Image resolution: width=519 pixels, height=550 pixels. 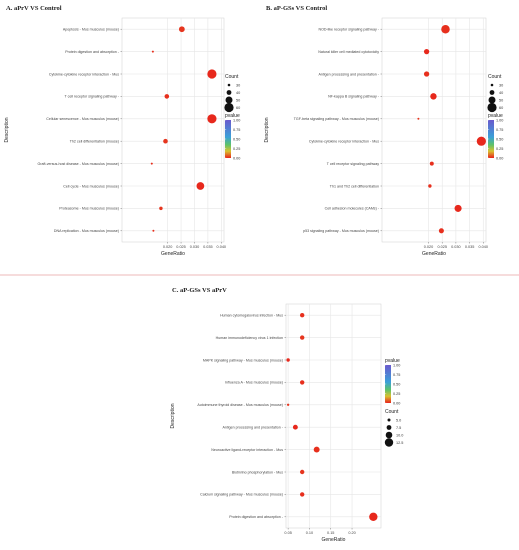 What do you see at coordinates (398, 428) in the screenshot?
I see `size-legend-label: 7.5` at bounding box center [398, 428].